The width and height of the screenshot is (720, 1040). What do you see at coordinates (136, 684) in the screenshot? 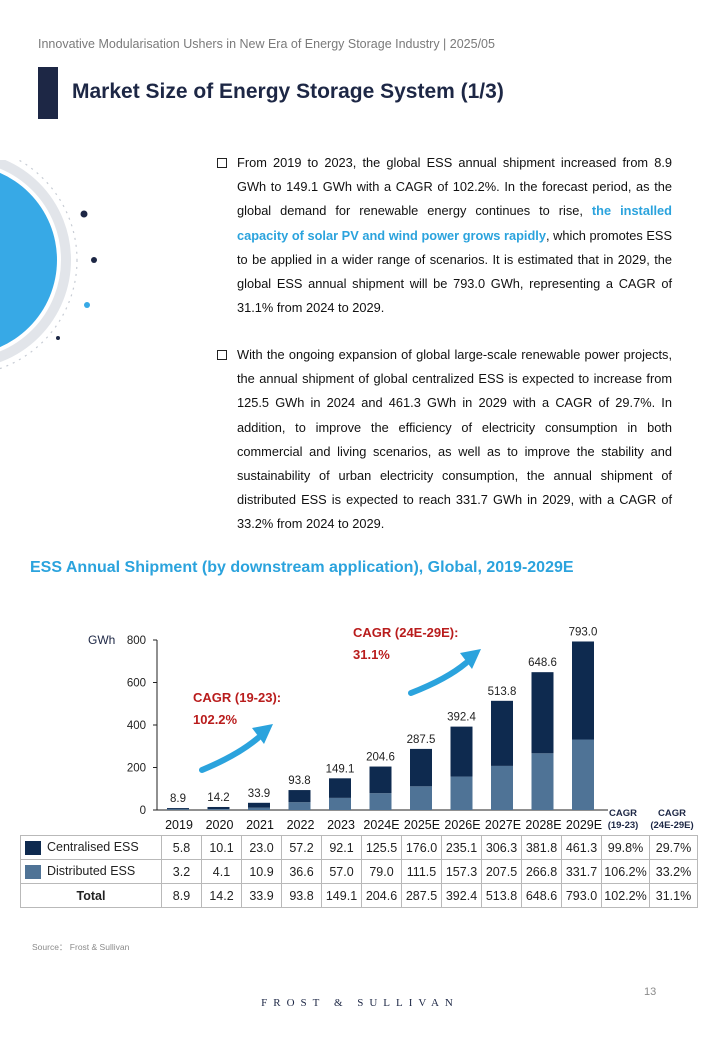
I see `y-tick-label: 600` at bounding box center [136, 684].